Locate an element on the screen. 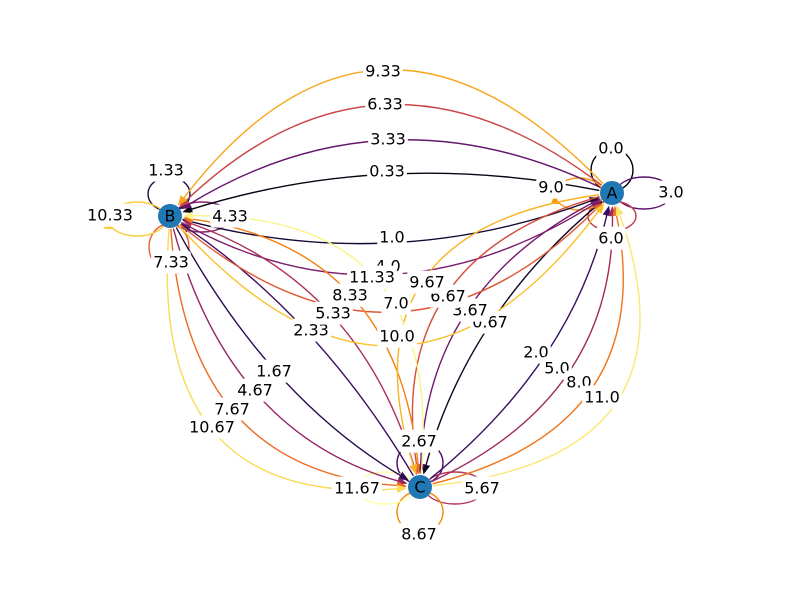 The width and height of the screenshot is (800, 600). edge-weight-label-10.67: 10.67 is located at coordinates (212, 427).